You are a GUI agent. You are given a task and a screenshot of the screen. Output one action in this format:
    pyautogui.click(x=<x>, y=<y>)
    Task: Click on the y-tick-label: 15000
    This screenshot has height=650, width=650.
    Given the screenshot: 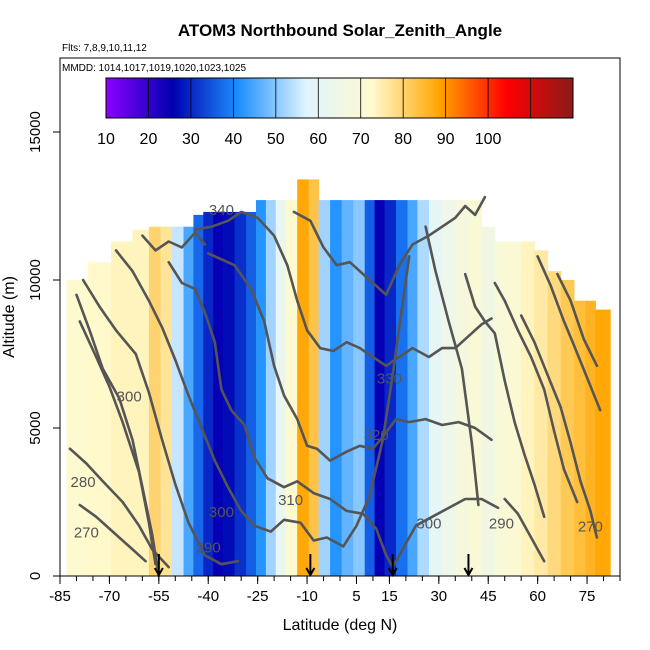 What is the action you would take?
    pyautogui.click(x=35, y=132)
    